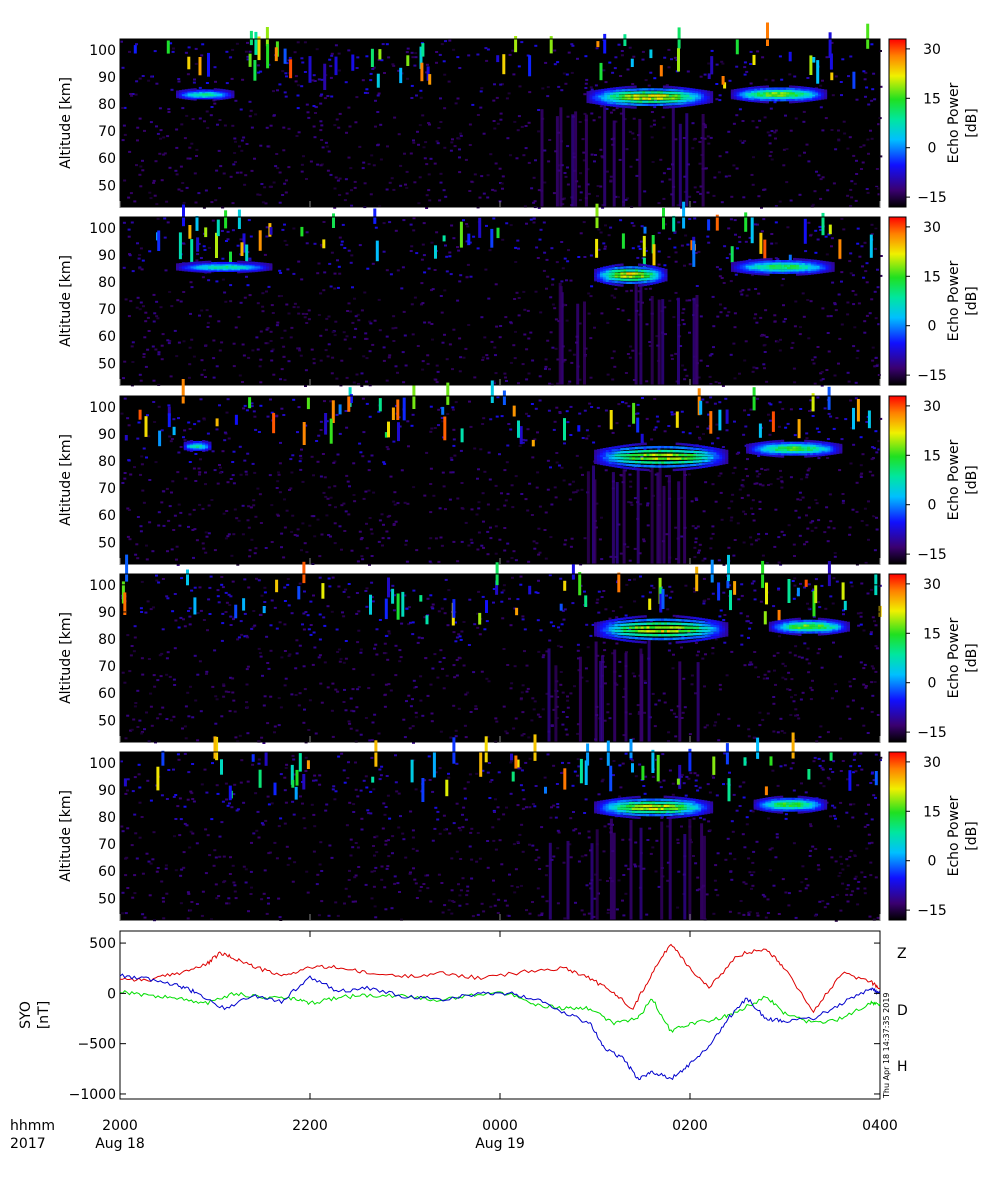 Image resolution: width=1000 pixels, height=1200 pixels. What do you see at coordinates (902, 1011) in the screenshot?
I see `legend-D: D` at bounding box center [902, 1011].